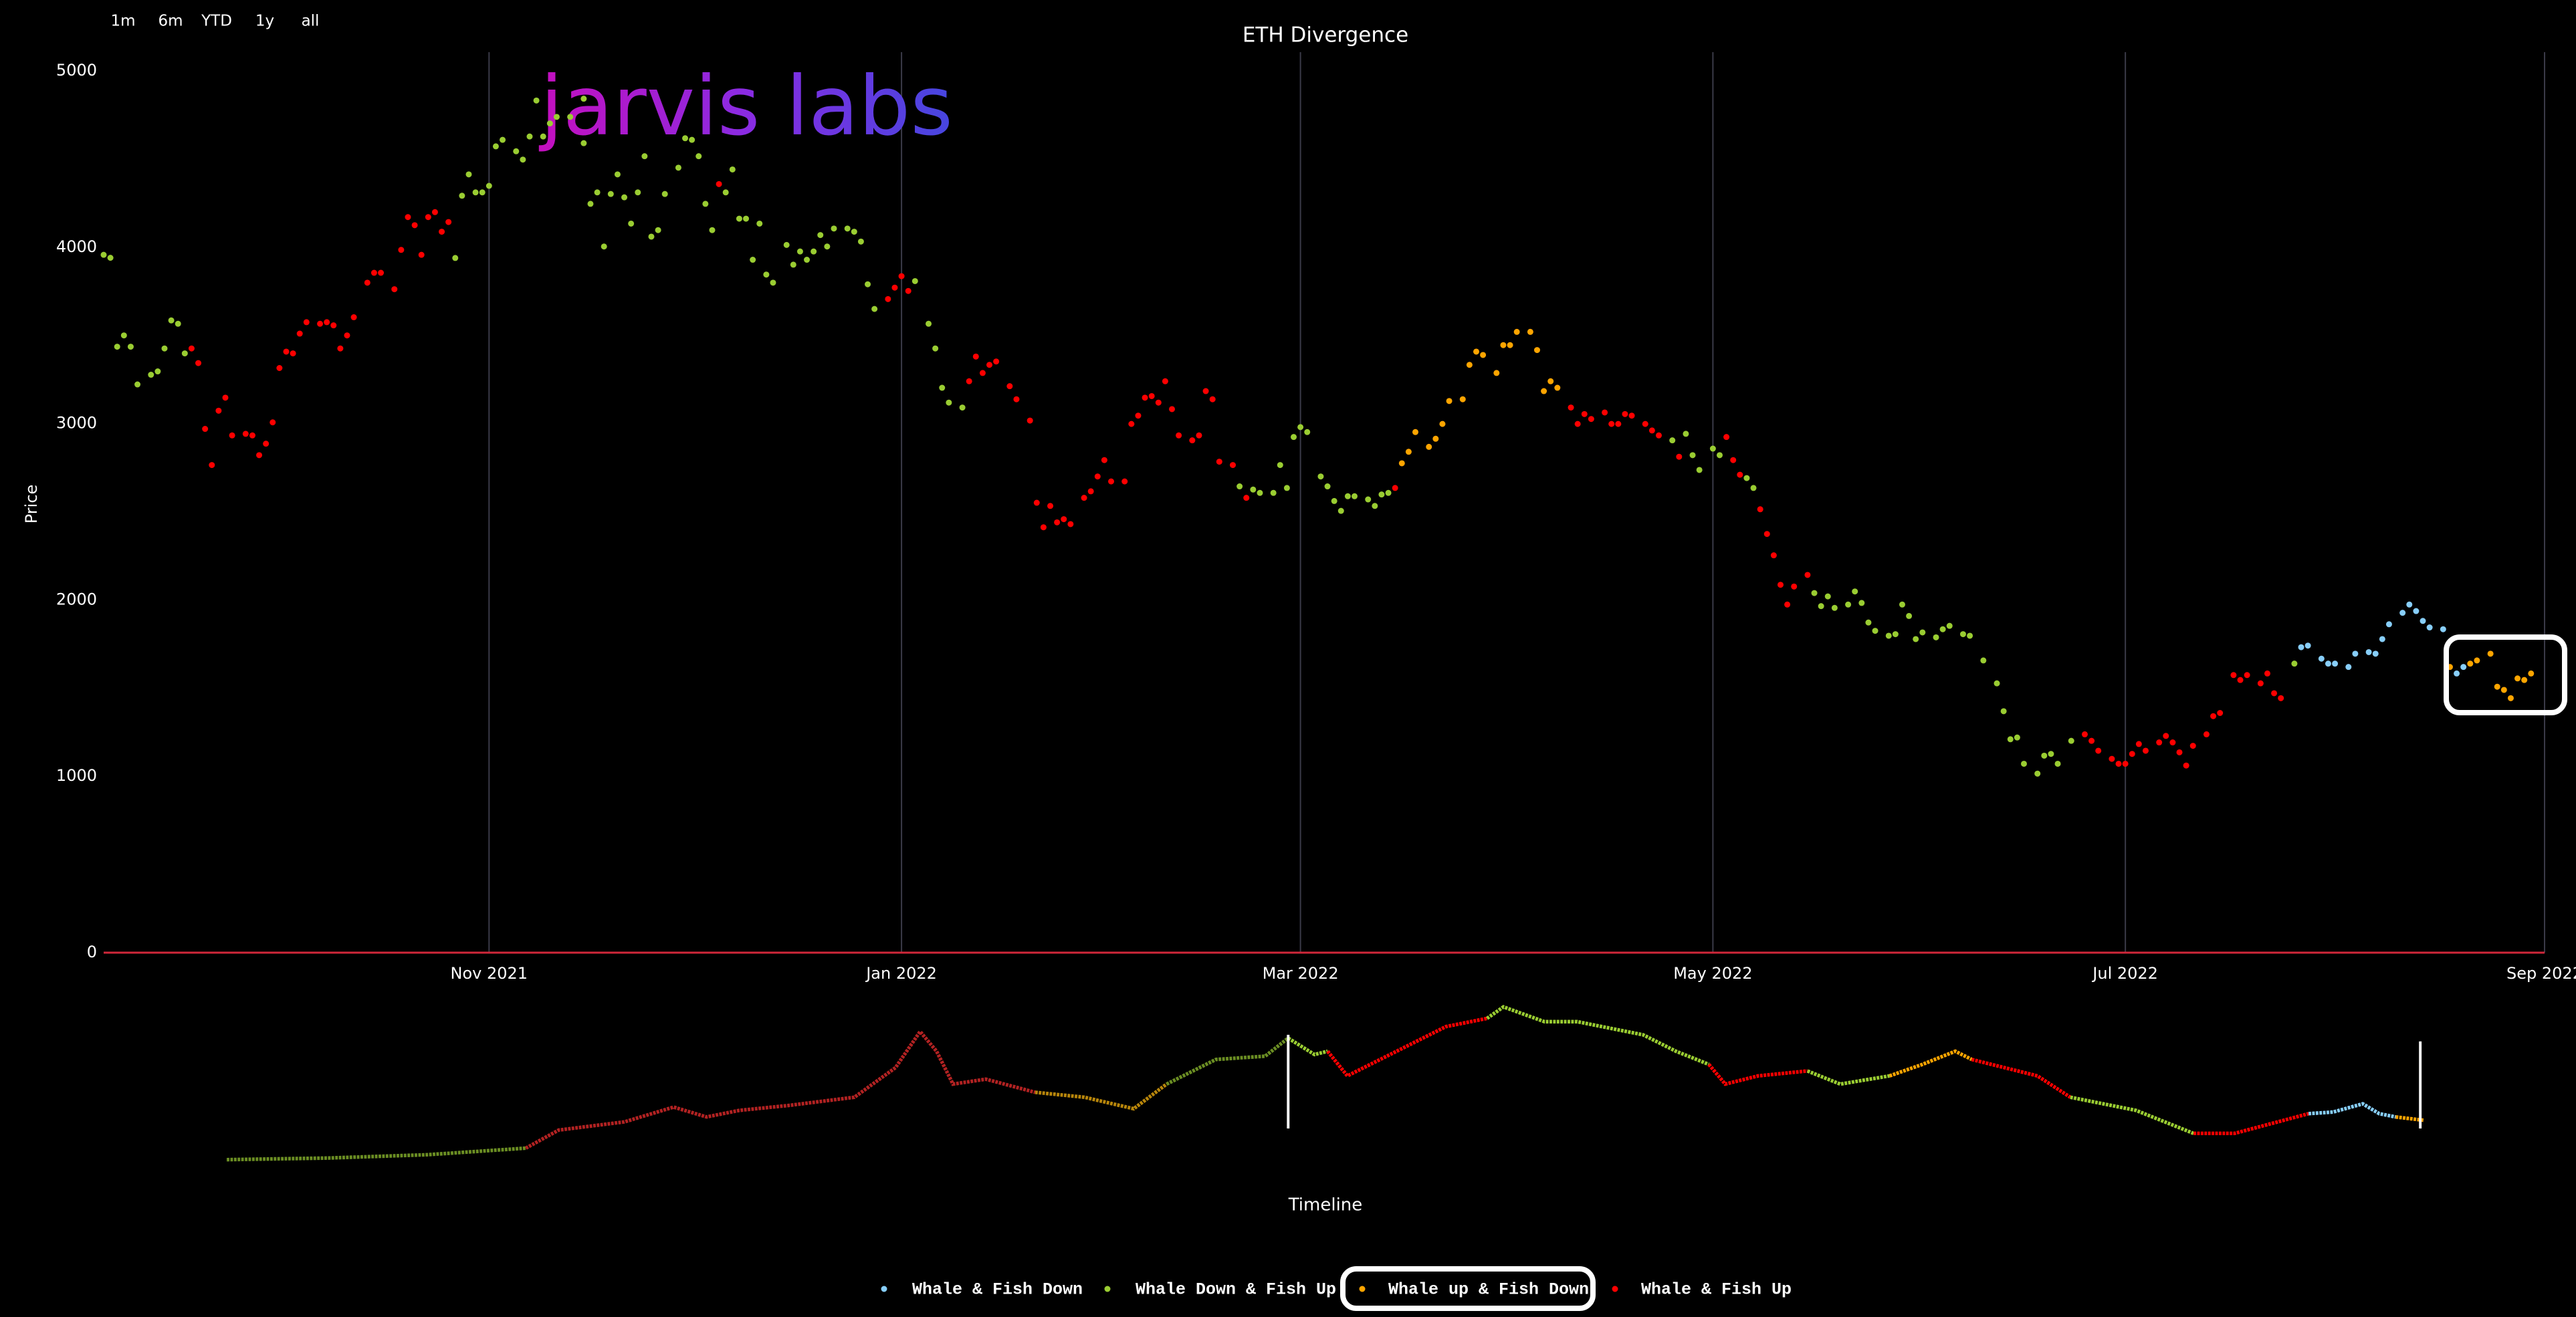 This screenshot has width=2576, height=1317. Describe the element at coordinates (1488, 1290) in the screenshot. I see `legend-label: Whale up & Fish Down` at that location.